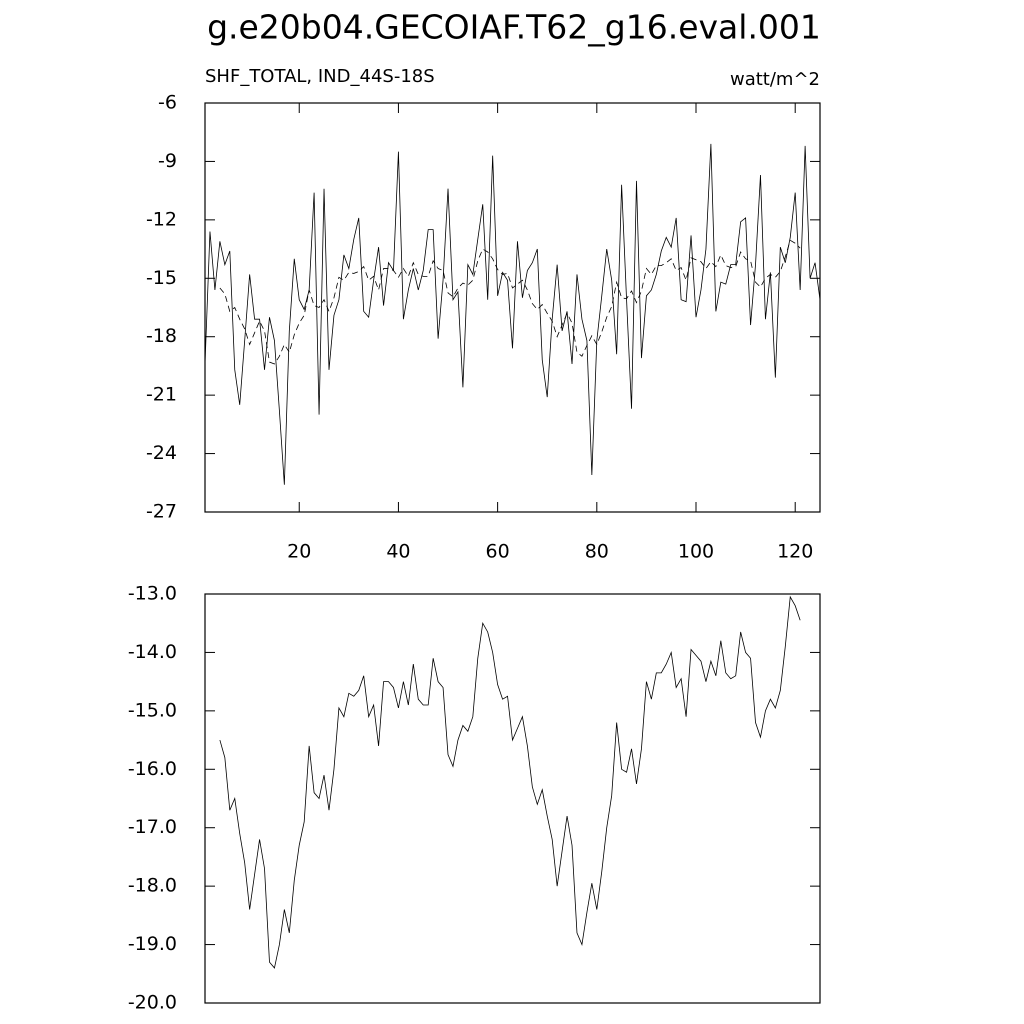 This screenshot has width=1024, height=1024. Describe the element at coordinates (152, 827) in the screenshot. I see `y-tick-label: -17.0` at that location.